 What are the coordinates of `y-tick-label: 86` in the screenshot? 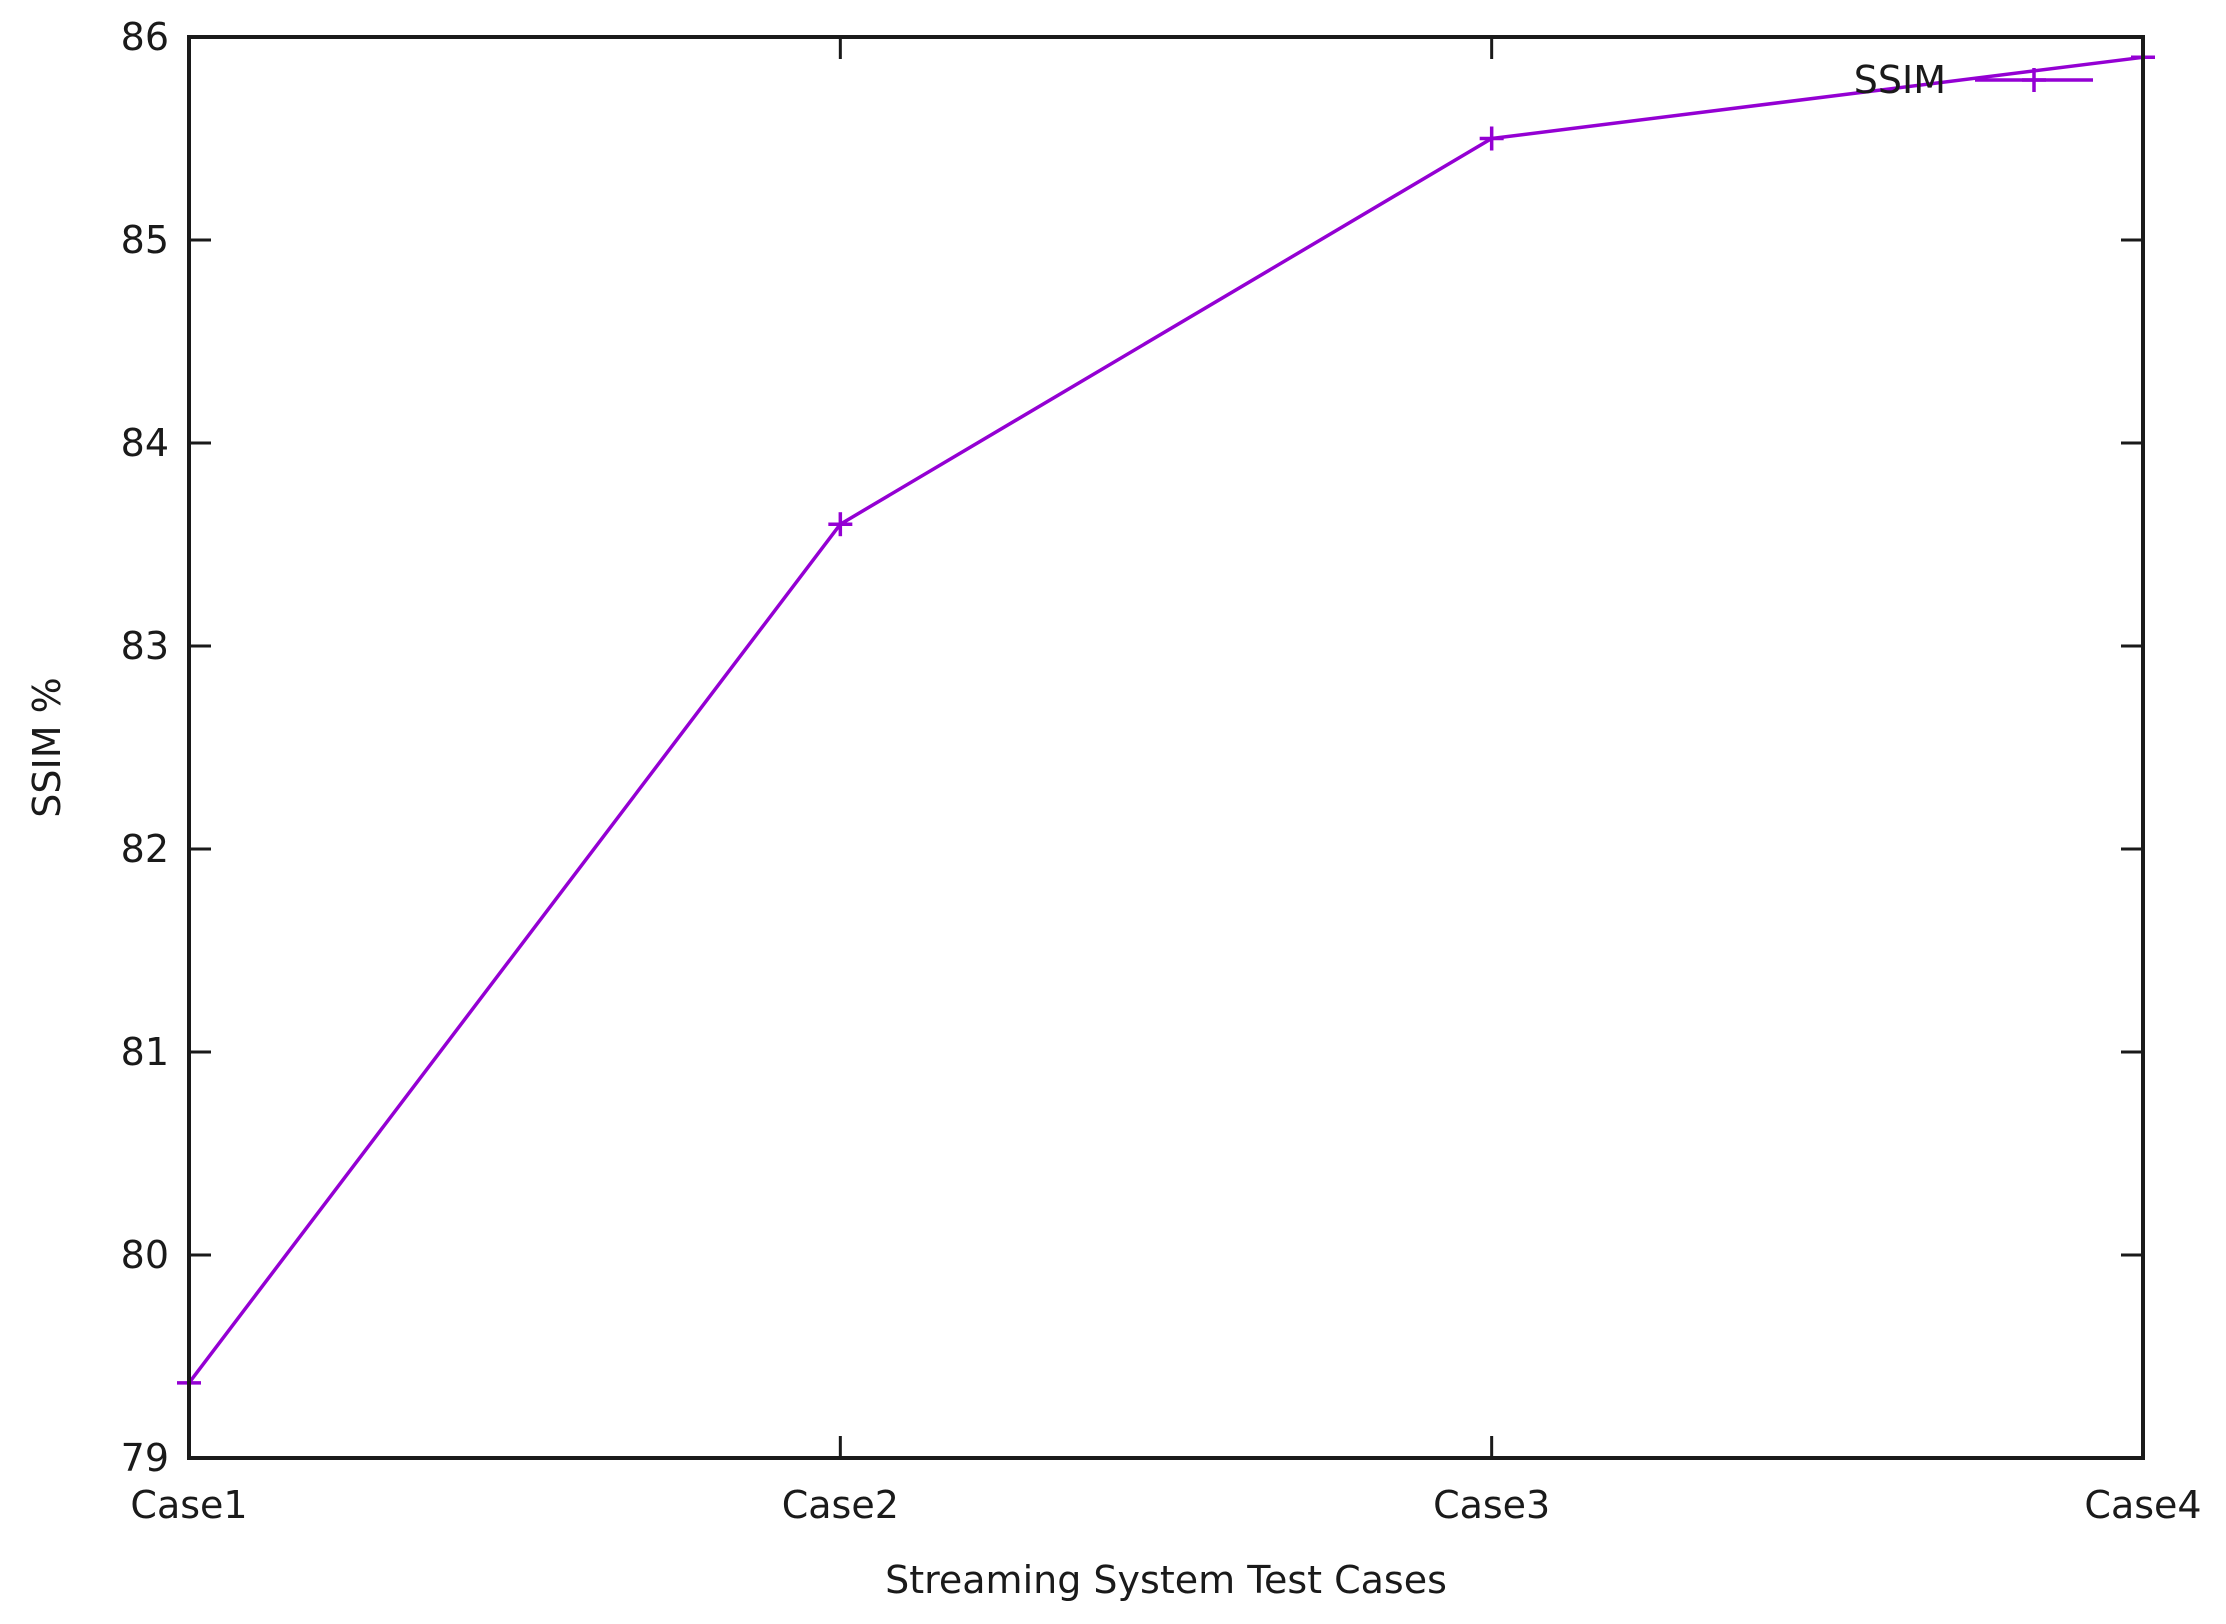 It's located at (145, 37).